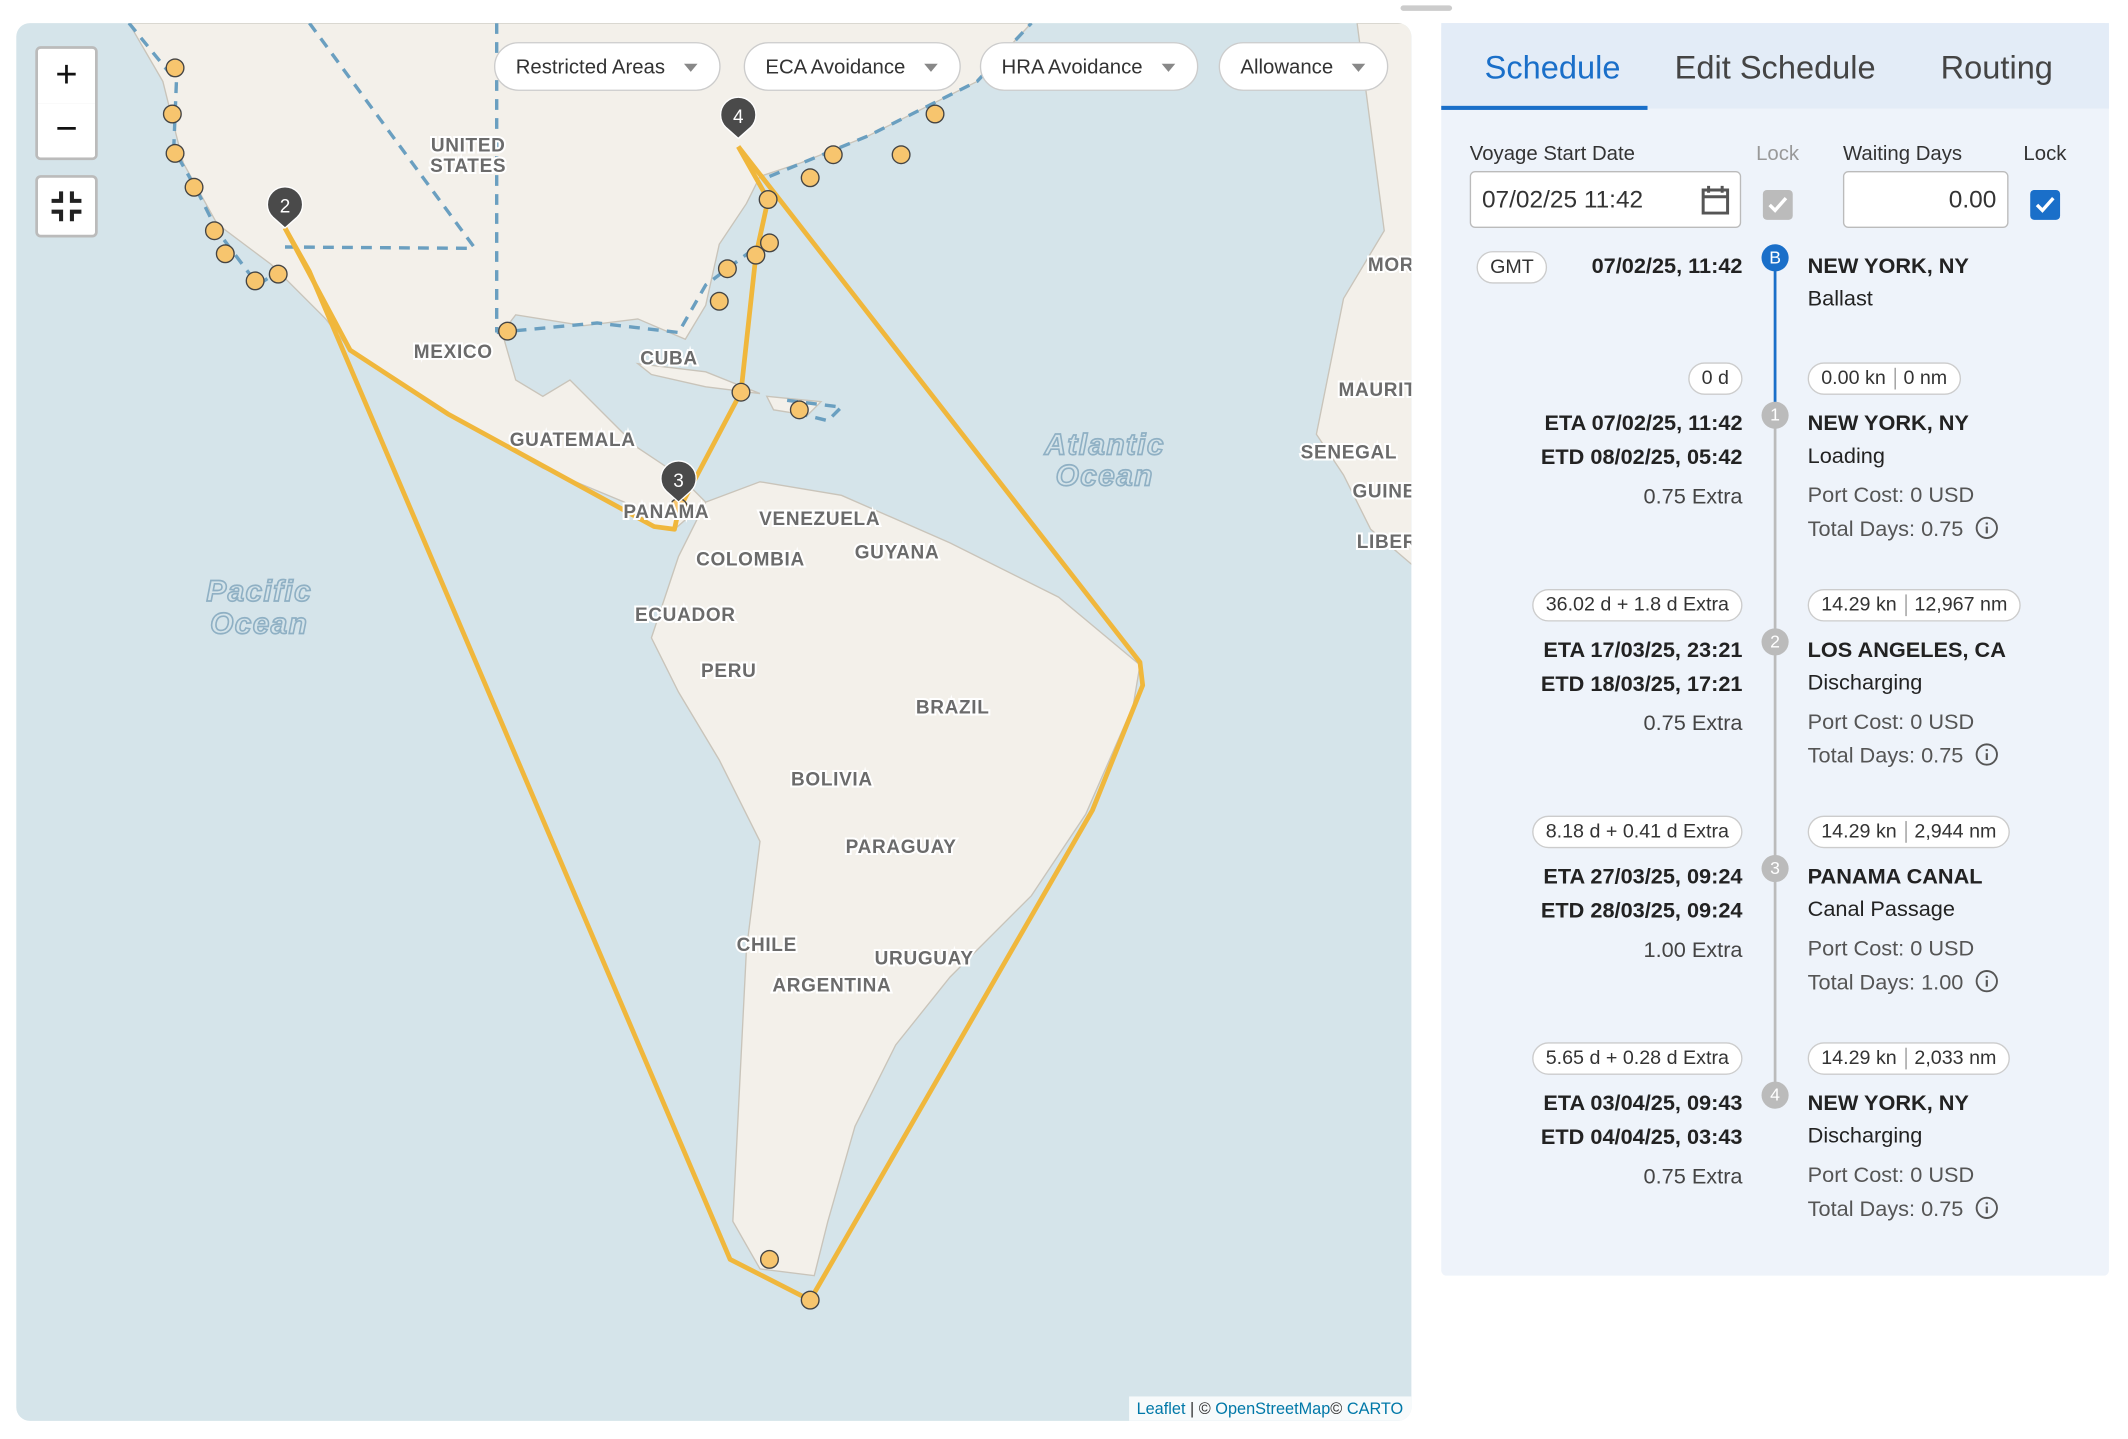 The image size is (2128, 1439). I want to click on speed-distance-pill: 14.29 kn 2,944 nm, so click(1909, 832).